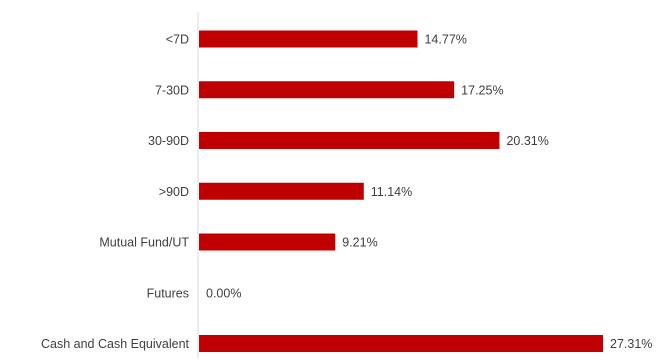 This screenshot has width=661, height=363. I want to click on category-label: 30-90D, so click(168, 141).